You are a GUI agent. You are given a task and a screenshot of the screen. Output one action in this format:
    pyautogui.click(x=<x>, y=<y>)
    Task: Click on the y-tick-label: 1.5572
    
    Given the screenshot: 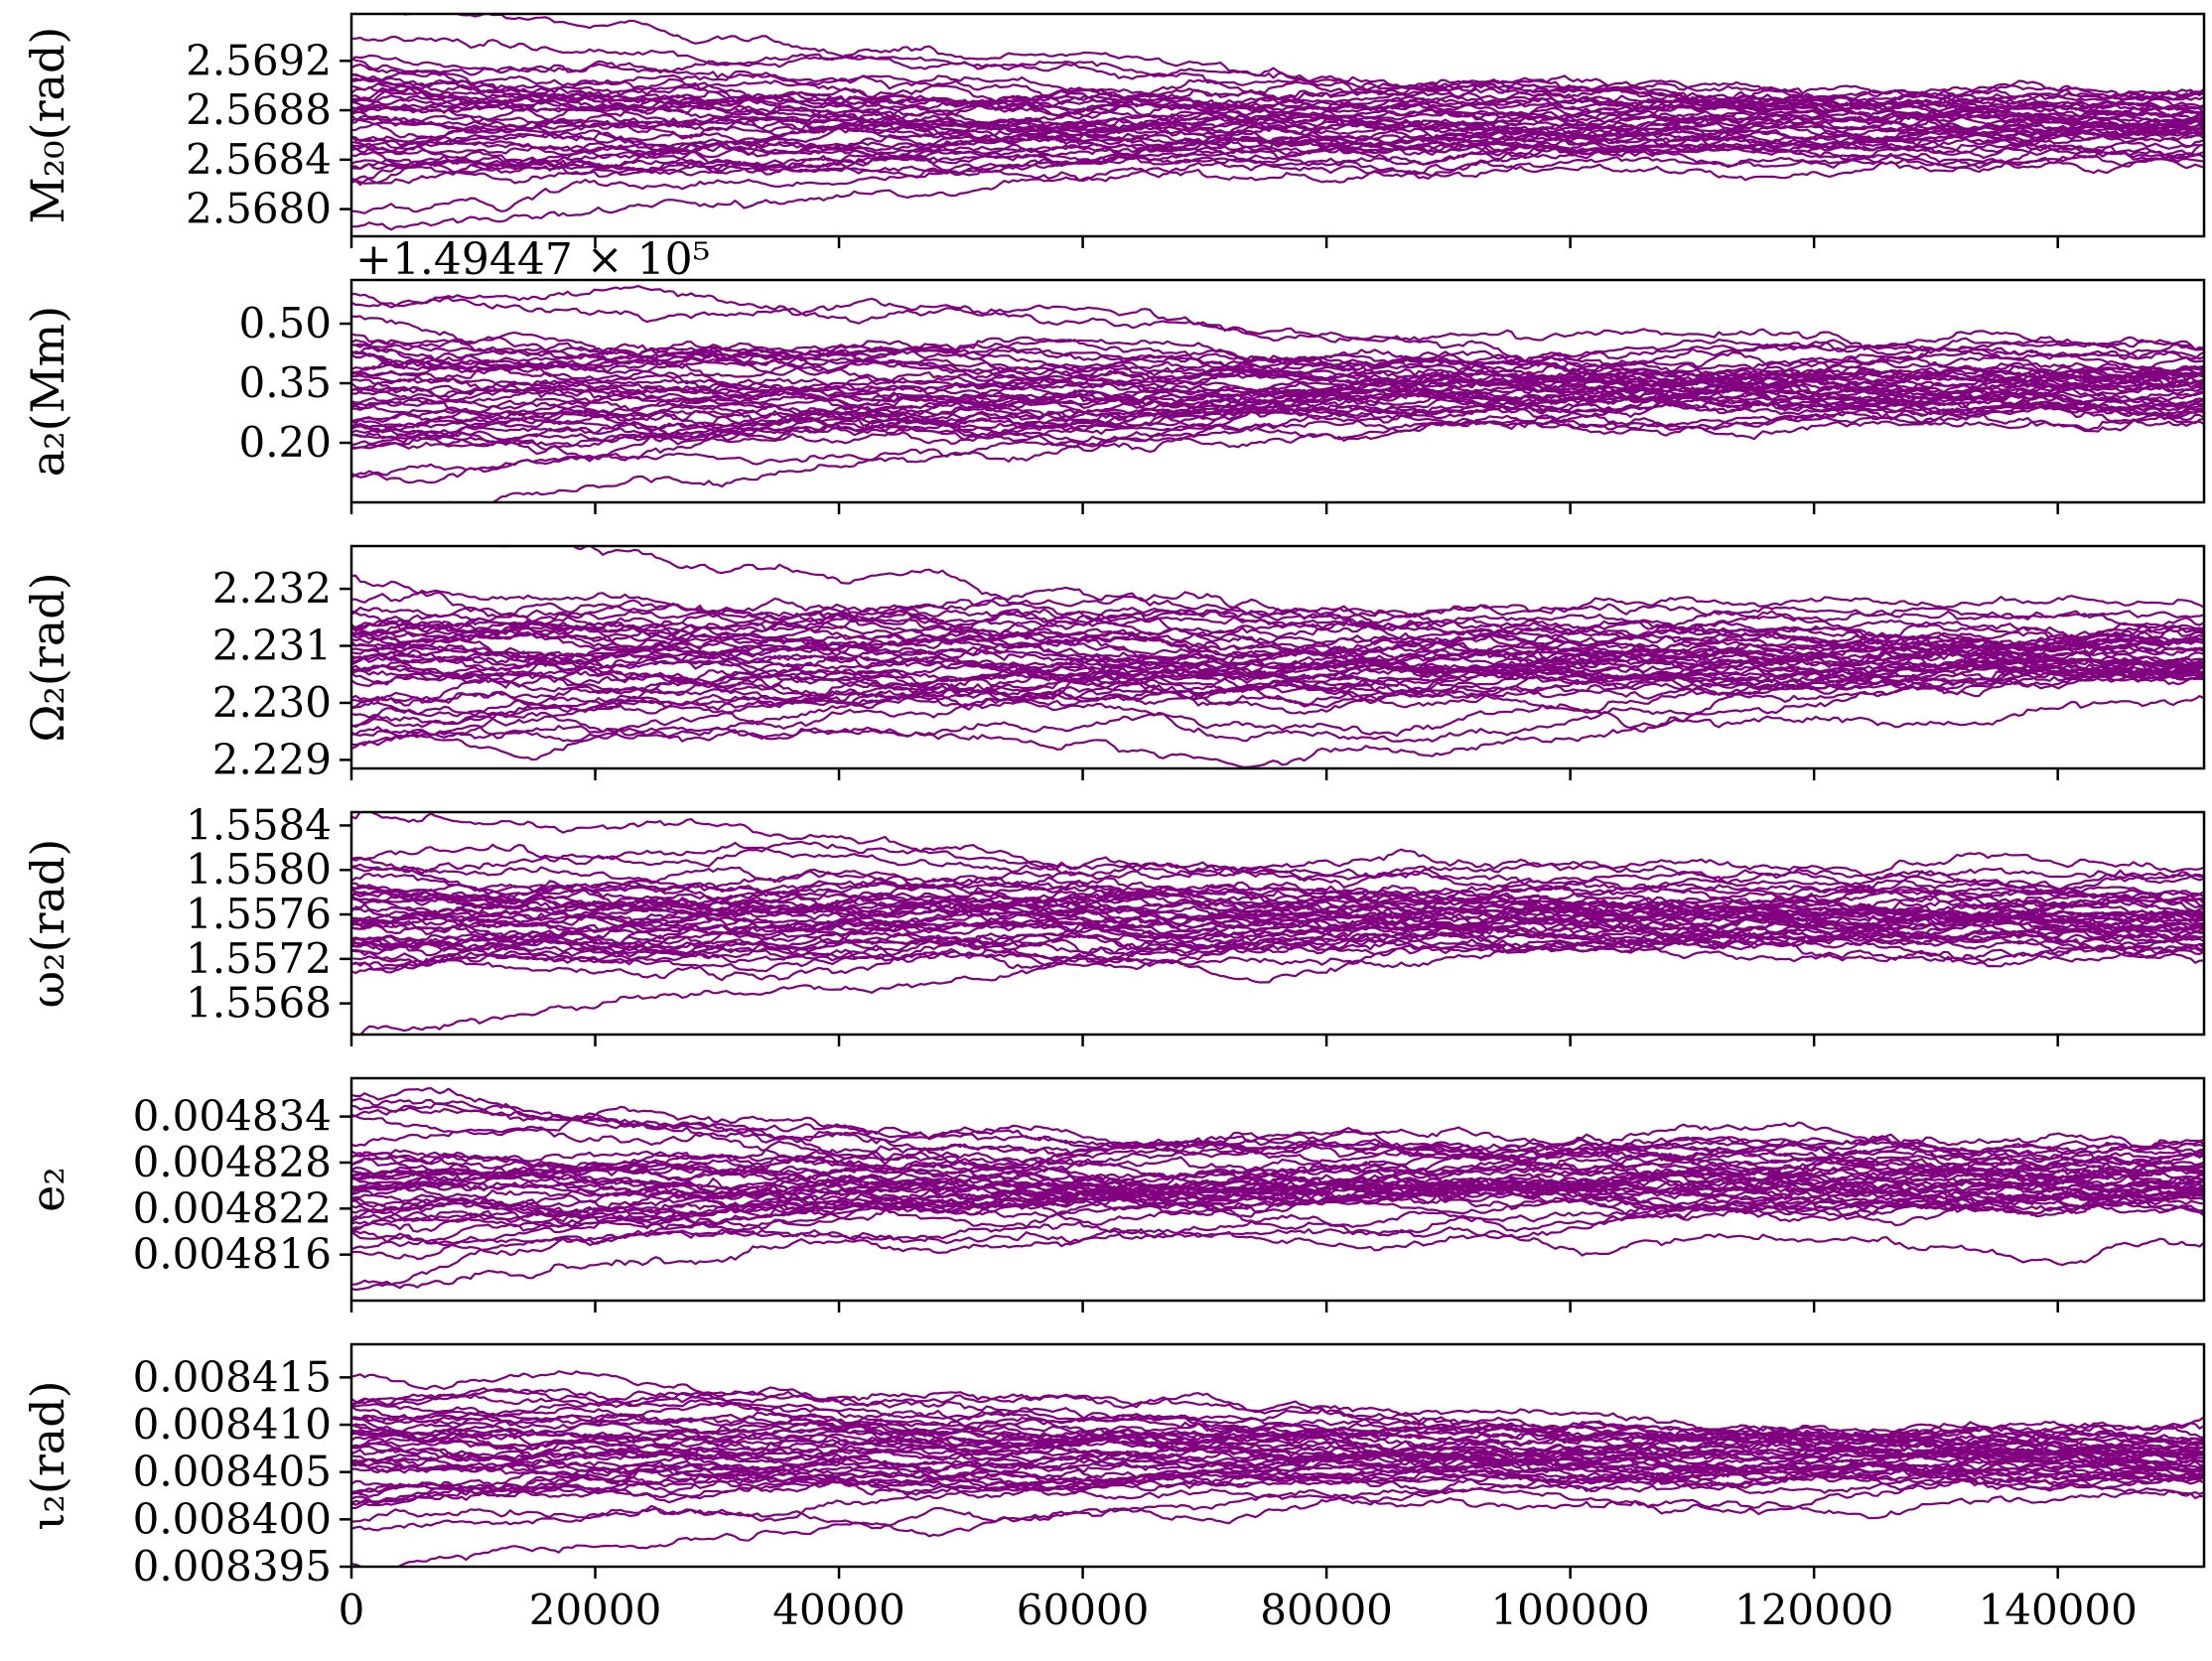 What is the action you would take?
    pyautogui.click(x=259, y=958)
    